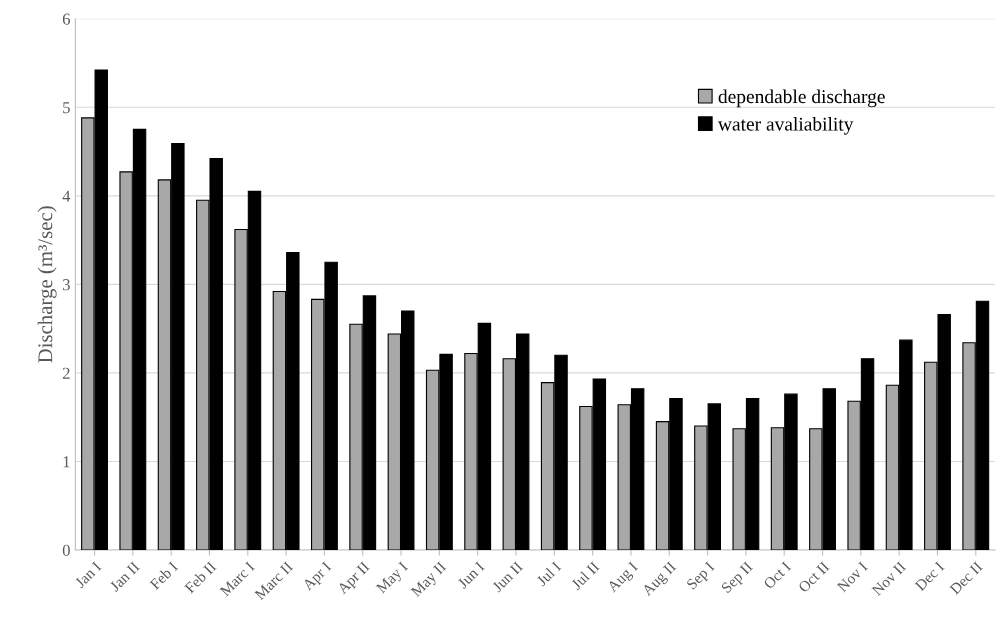  What do you see at coordinates (66, 196) in the screenshot?
I see `y-tick-label: 4` at bounding box center [66, 196].